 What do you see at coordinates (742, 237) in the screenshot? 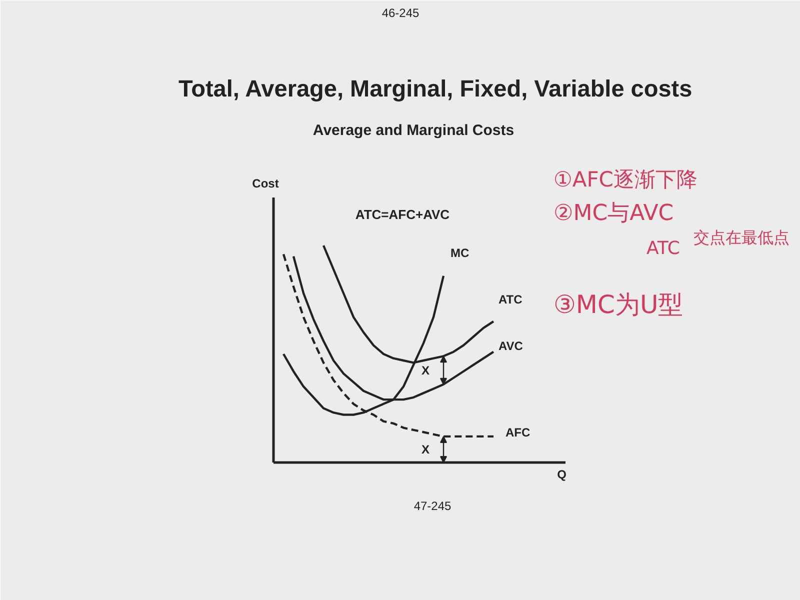
I see `text: 交点在最低点` at bounding box center [742, 237].